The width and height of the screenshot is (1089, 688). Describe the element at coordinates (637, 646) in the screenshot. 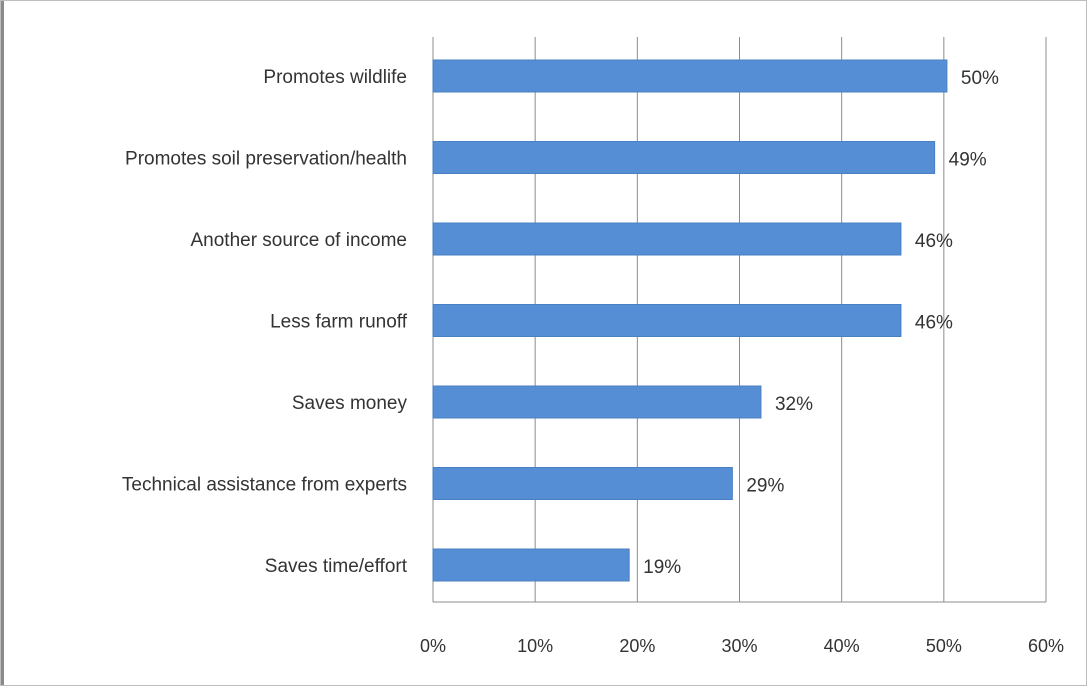

I see `x-tick-label: 20%` at that location.